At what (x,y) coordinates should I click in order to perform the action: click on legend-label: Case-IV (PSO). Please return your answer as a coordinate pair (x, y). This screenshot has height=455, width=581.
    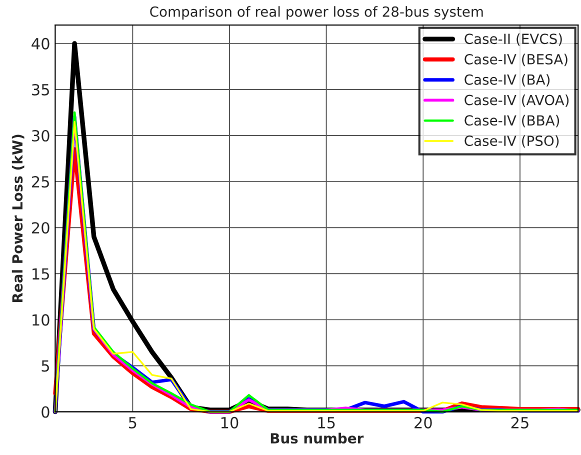
    Looking at the image, I should click on (511, 141).